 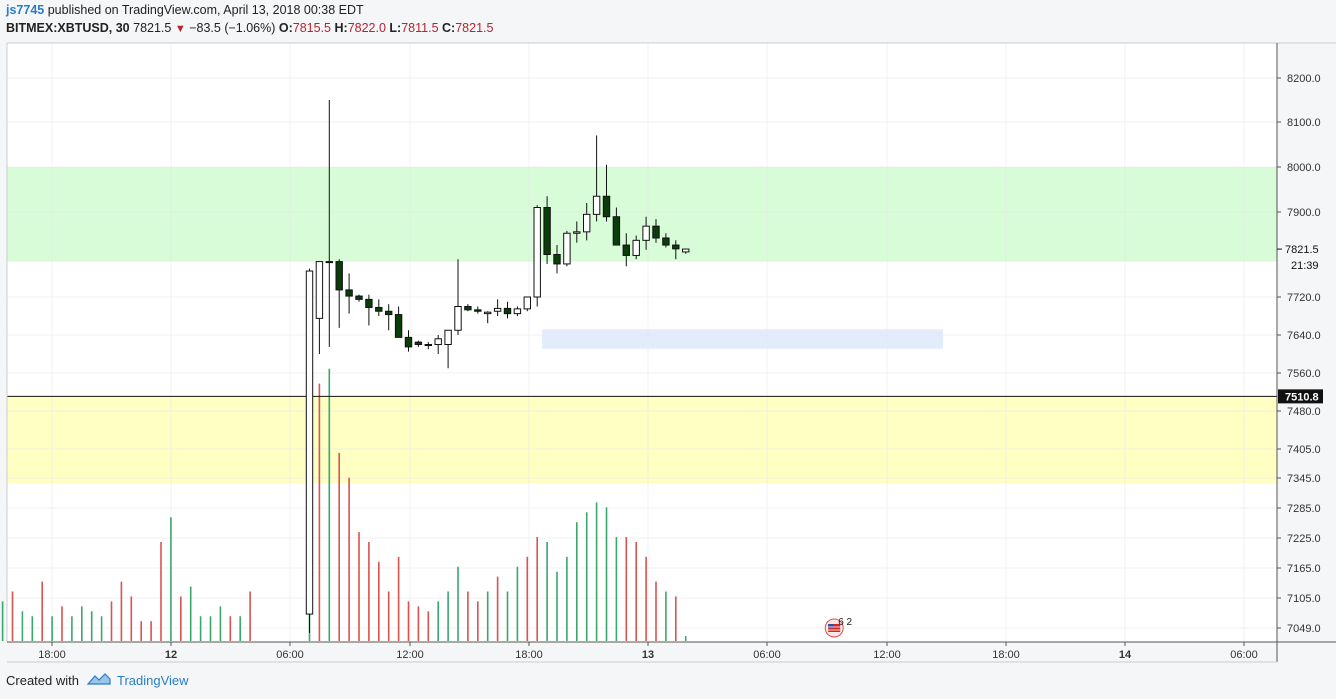 What do you see at coordinates (1304, 539) in the screenshot?
I see `y-tick-label: 7225.0` at bounding box center [1304, 539].